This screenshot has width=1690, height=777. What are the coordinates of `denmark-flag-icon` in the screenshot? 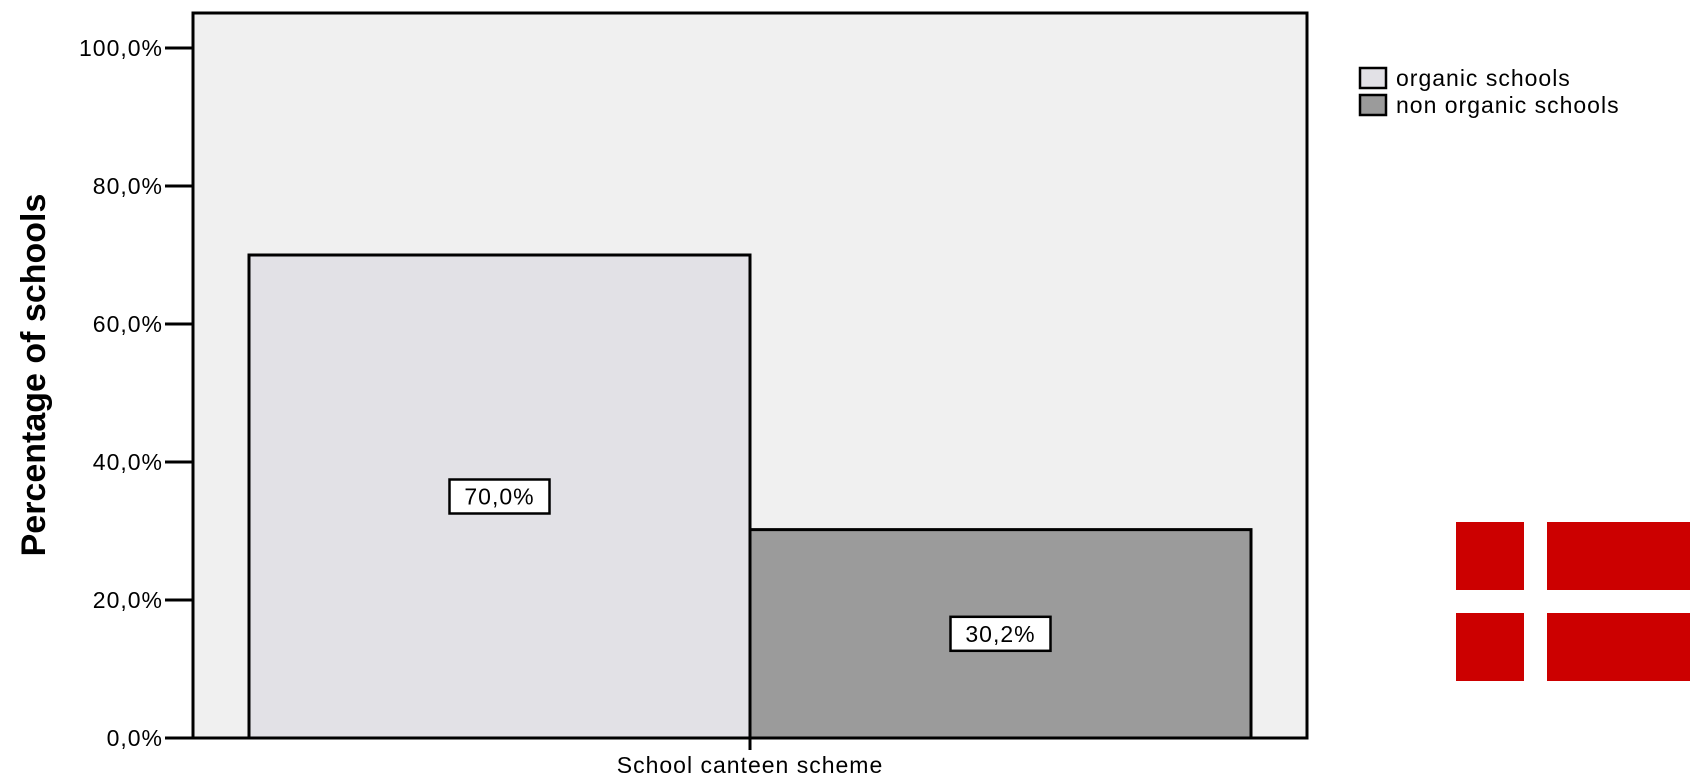 It's located at (1573, 601).